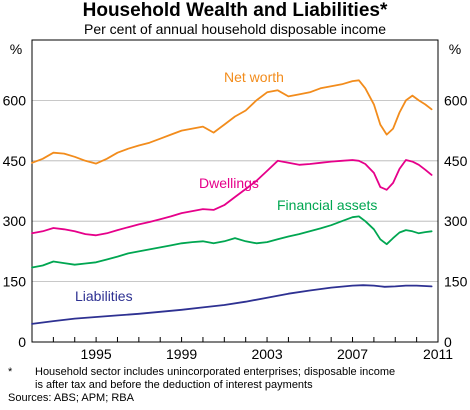  I want to click on series-label-net-worth: Net worth, so click(254, 77).